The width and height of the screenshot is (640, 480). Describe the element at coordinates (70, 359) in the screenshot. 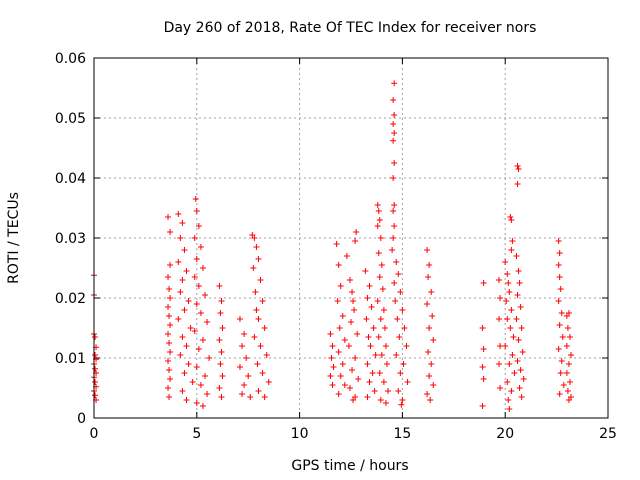

I see `y-tick-label: 0.01` at that location.